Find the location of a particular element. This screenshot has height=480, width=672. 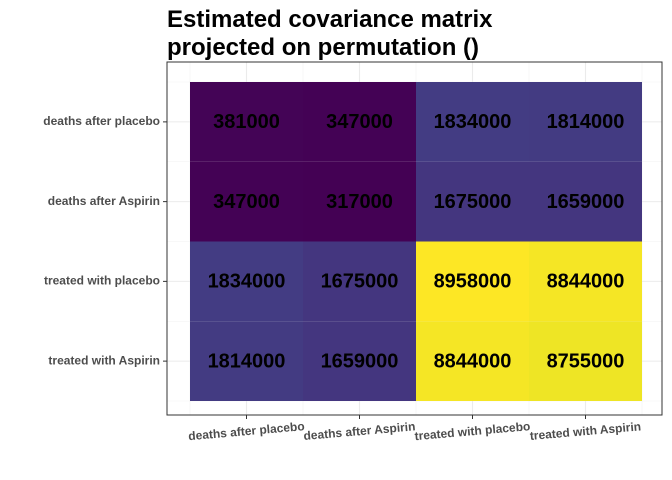

x-tick-label: treated with Aspirin is located at coordinates (585, 431).